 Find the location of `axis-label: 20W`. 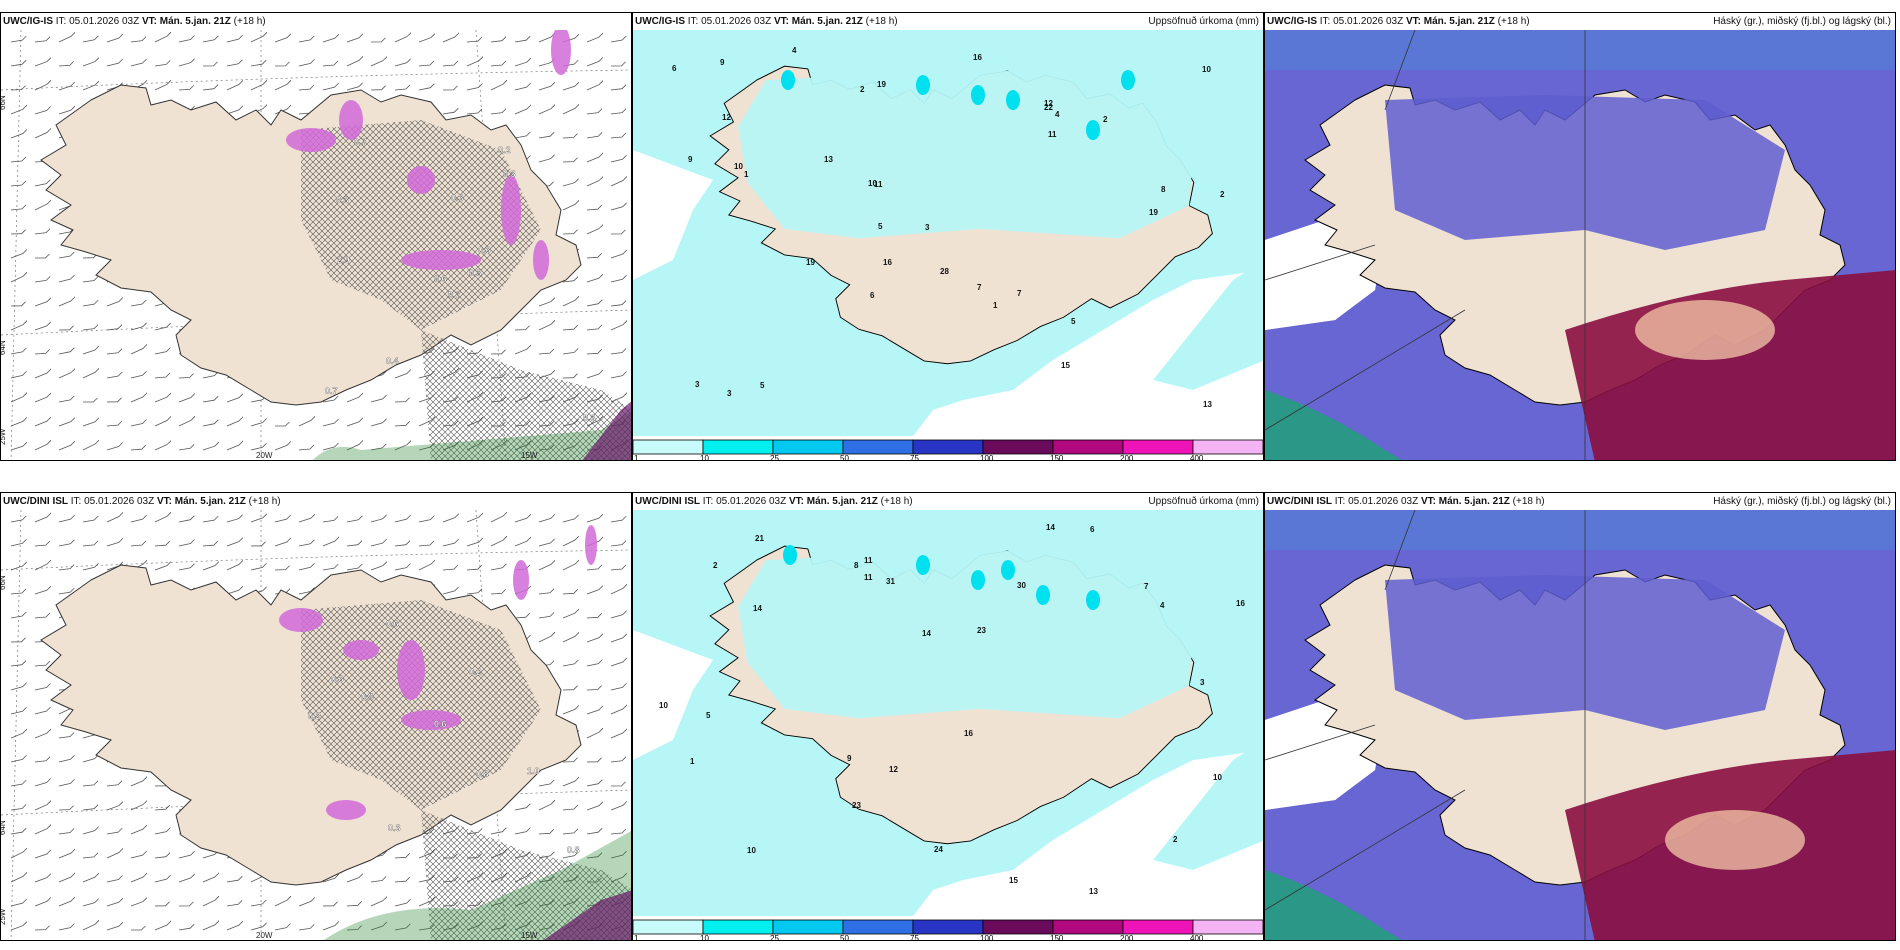

axis-label: 20W is located at coordinates (264, 935).